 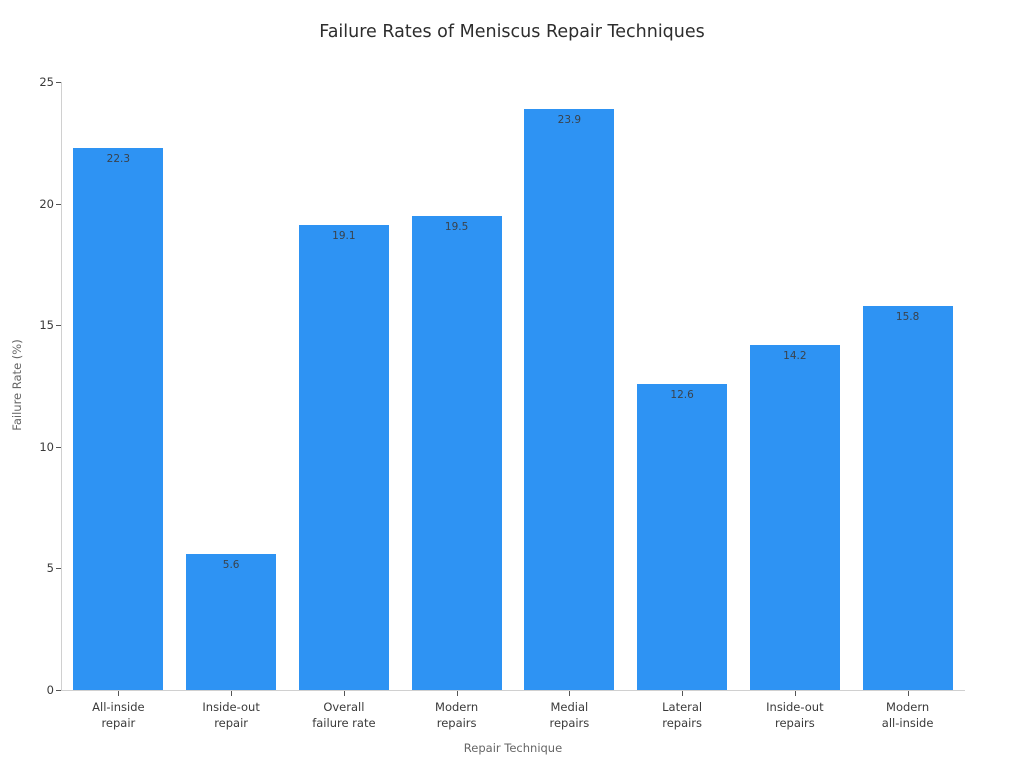 What do you see at coordinates (231, 564) in the screenshot?
I see `bar-value-label: 5.6` at bounding box center [231, 564].